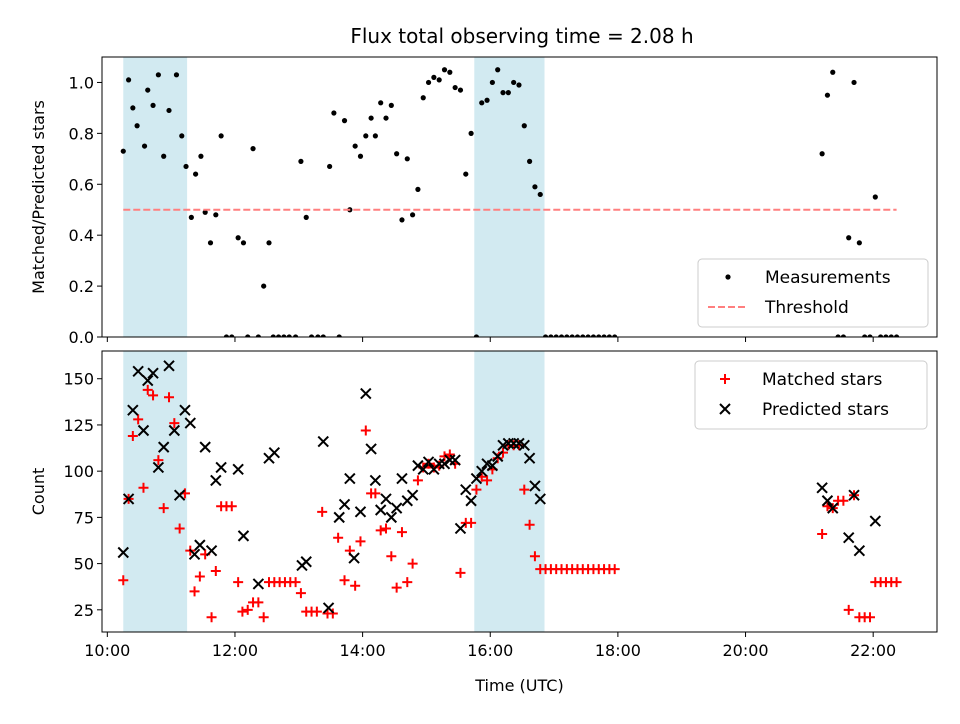  What do you see at coordinates (521, 36) in the screenshot?
I see `chart-title: Flux total observing time = 2.08 h` at bounding box center [521, 36].